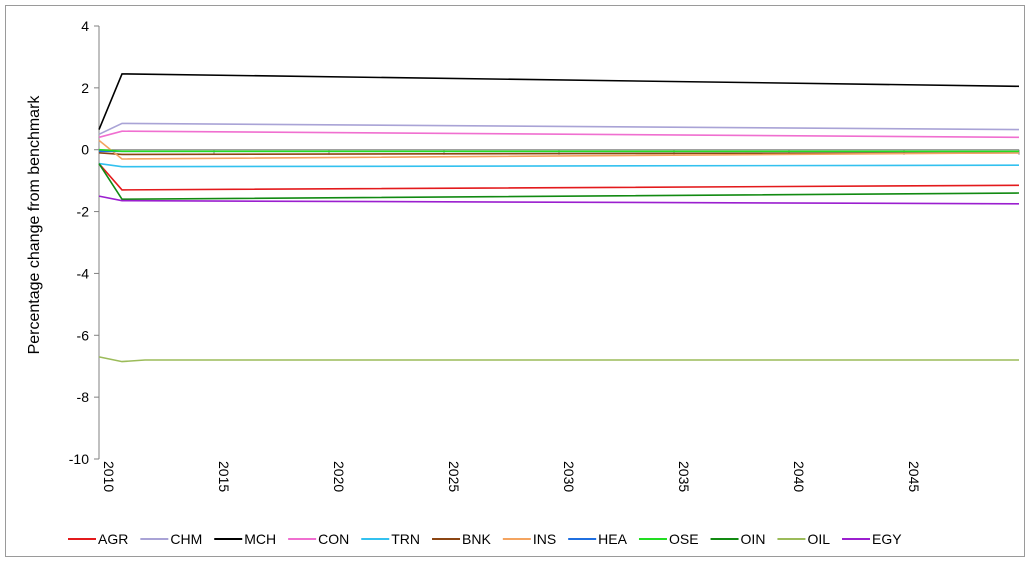  What do you see at coordinates (85, 150) in the screenshot?
I see `y-tick-label: 0` at bounding box center [85, 150].